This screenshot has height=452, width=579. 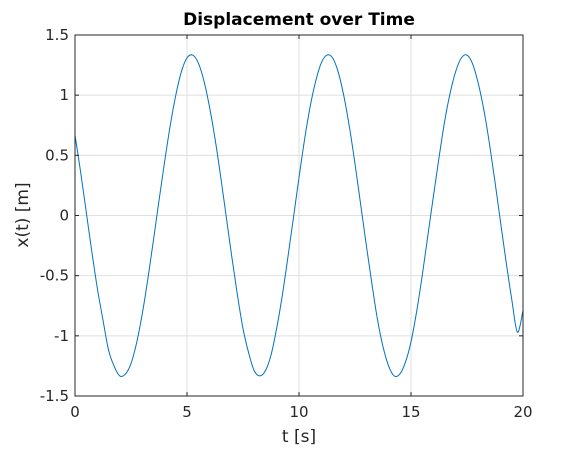 I want to click on y-tick-label: 0.5, so click(x=57, y=155).